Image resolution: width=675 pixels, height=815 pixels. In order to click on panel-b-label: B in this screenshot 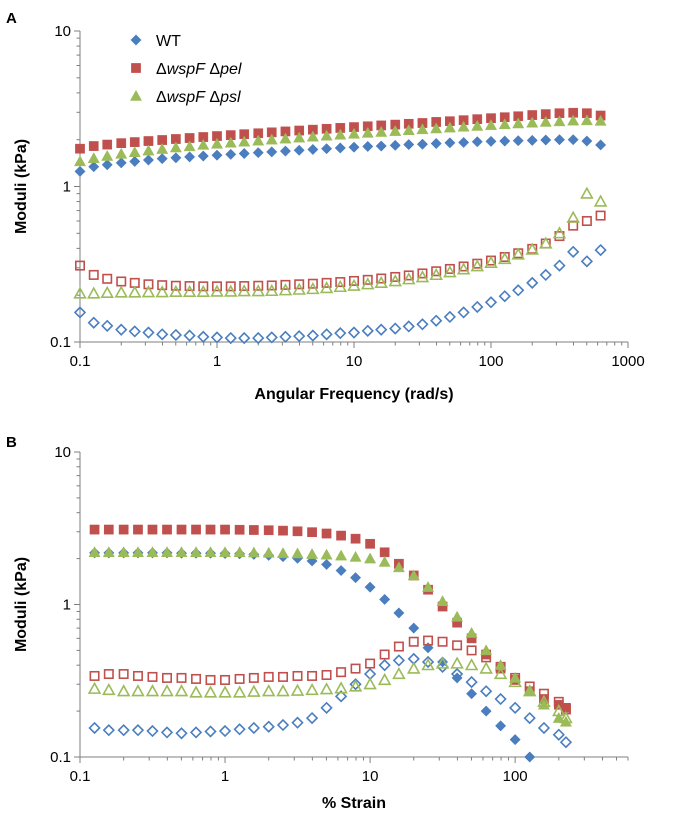, I will do `click(11, 442)`.